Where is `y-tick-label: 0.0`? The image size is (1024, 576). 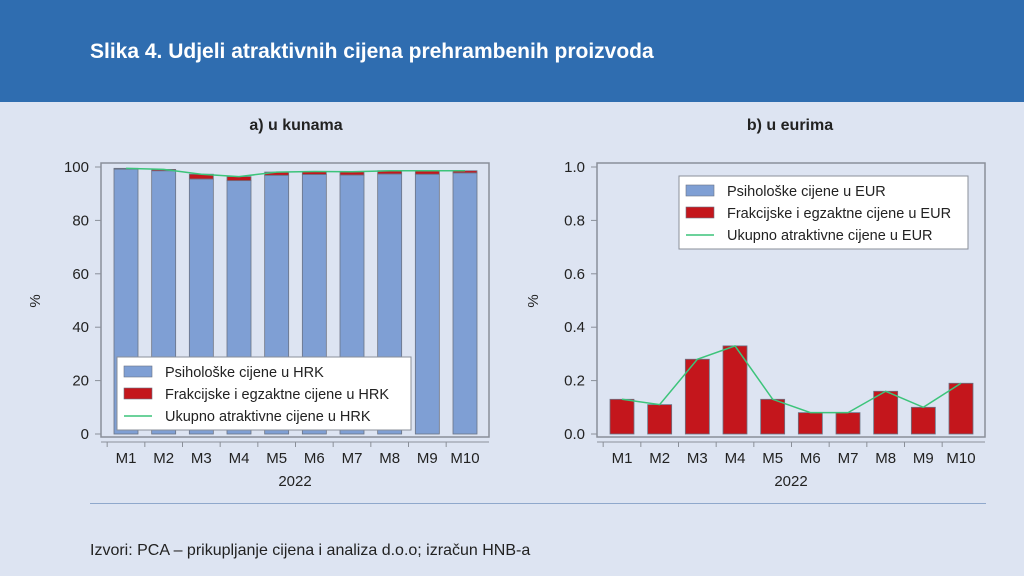
y-tick-label: 0.0 is located at coordinates (574, 434).